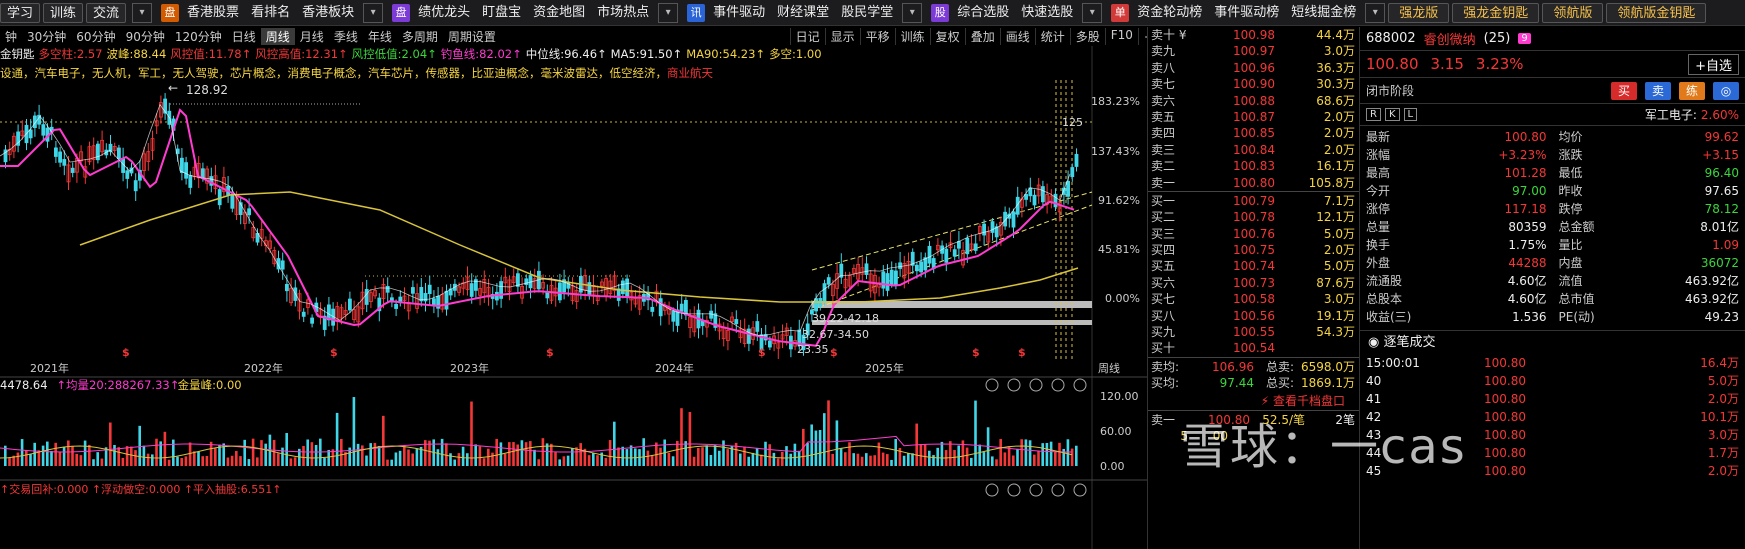 Image resolution: width=1745 pixels, height=549 pixels. Describe the element at coordinates (1552, 342) in the screenshot. I see `ticks-header: ◉ 逐笔成交` at that location.